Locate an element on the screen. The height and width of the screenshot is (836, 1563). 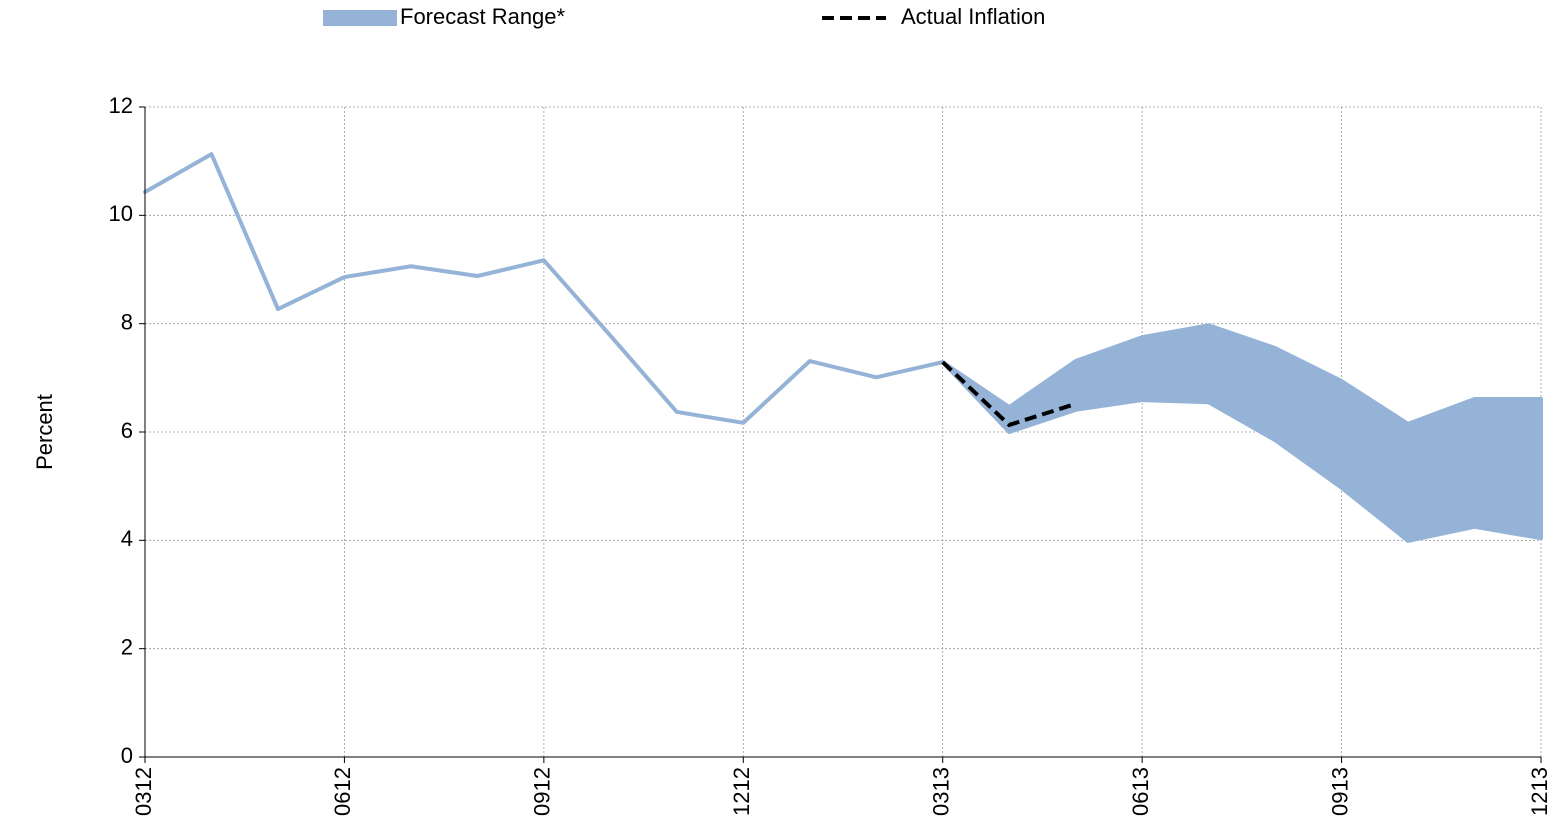
y-tick-label: 8 is located at coordinates (127, 321).